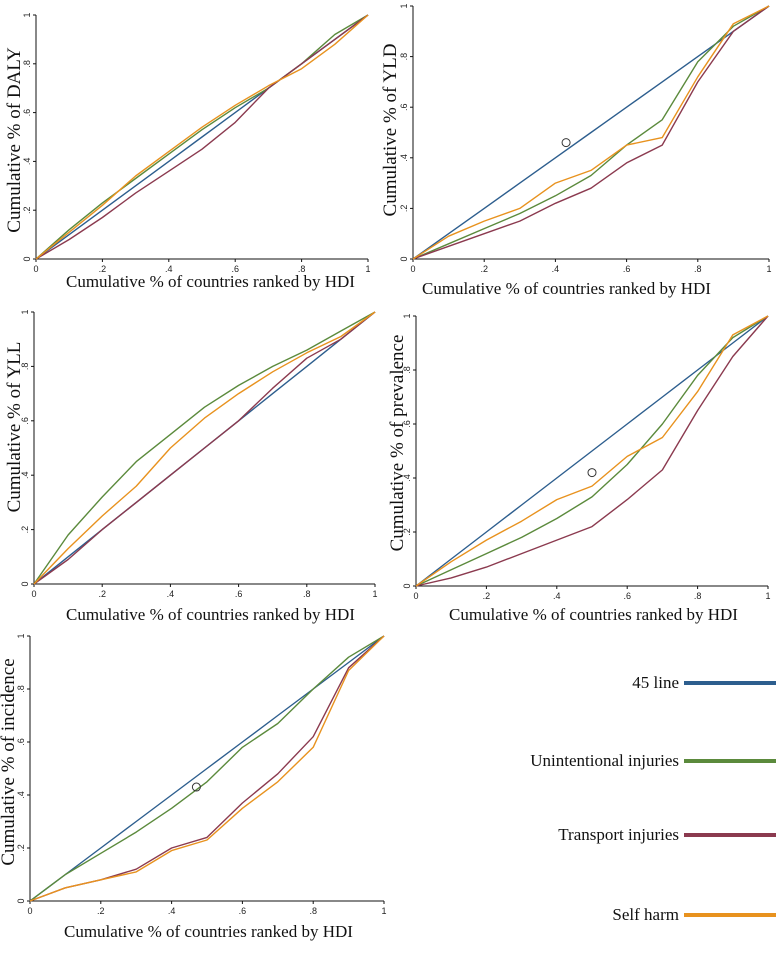  What do you see at coordinates (14, 427) in the screenshot?
I see `y-axis-label: Cumulative % of YLL` at bounding box center [14, 427].